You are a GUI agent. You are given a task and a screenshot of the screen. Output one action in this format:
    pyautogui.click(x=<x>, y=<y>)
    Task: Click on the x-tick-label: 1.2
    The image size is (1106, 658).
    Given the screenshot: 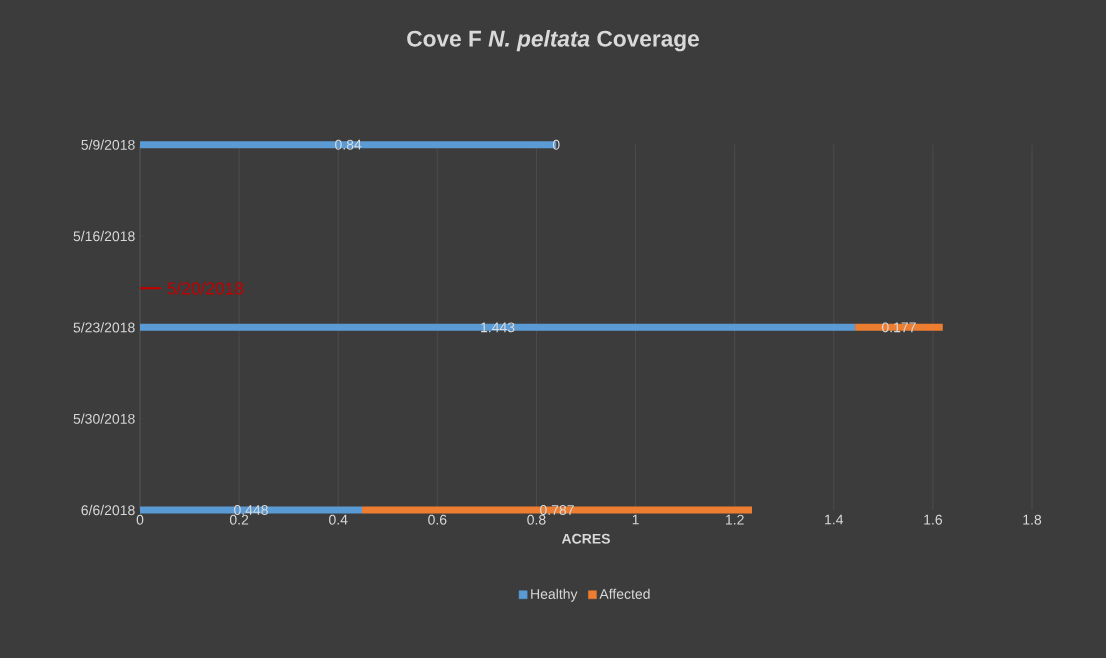 What is the action you would take?
    pyautogui.click(x=735, y=519)
    